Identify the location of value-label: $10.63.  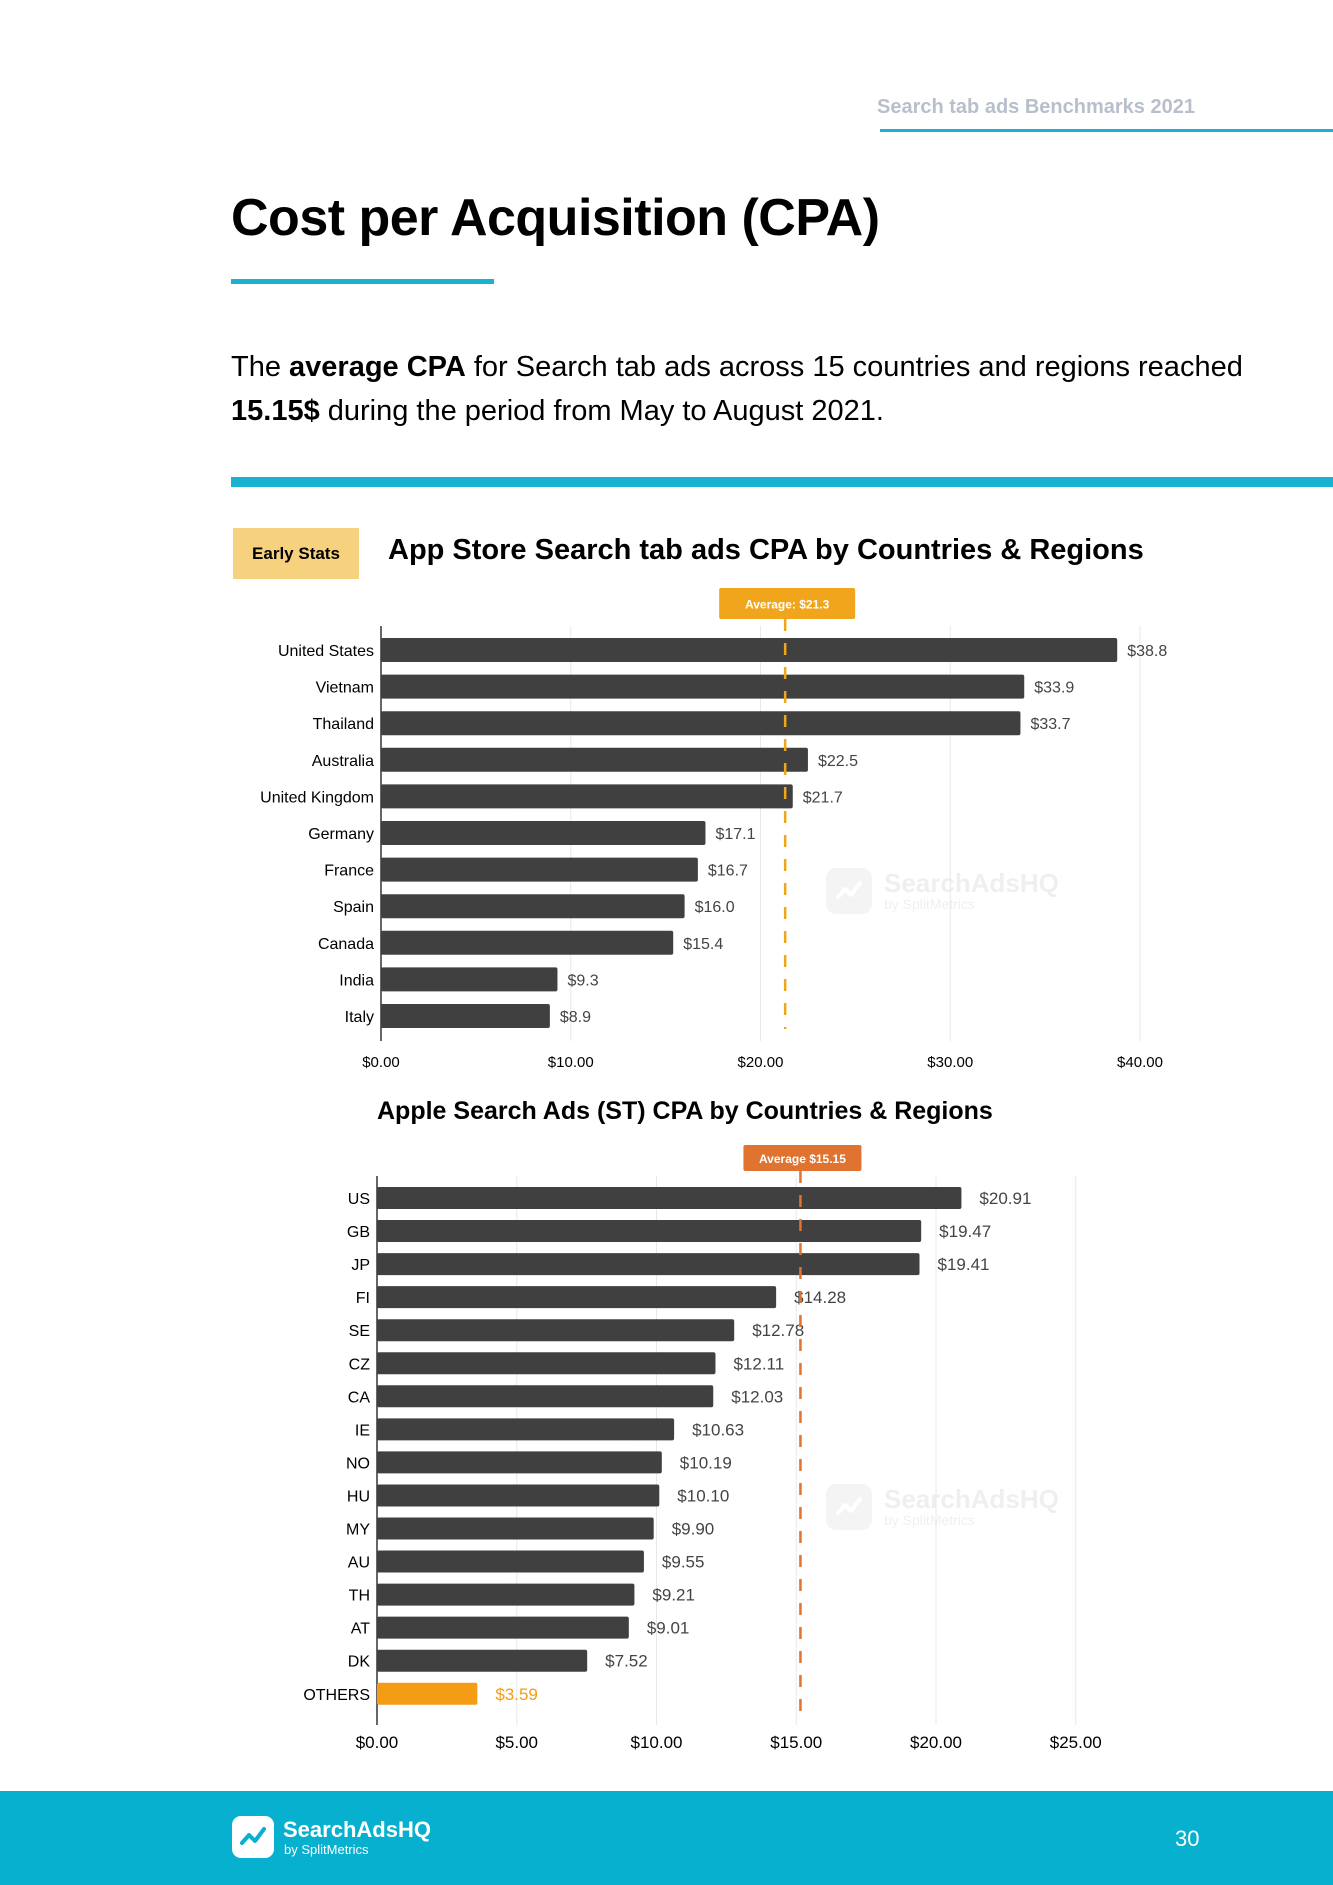
(718, 1429).